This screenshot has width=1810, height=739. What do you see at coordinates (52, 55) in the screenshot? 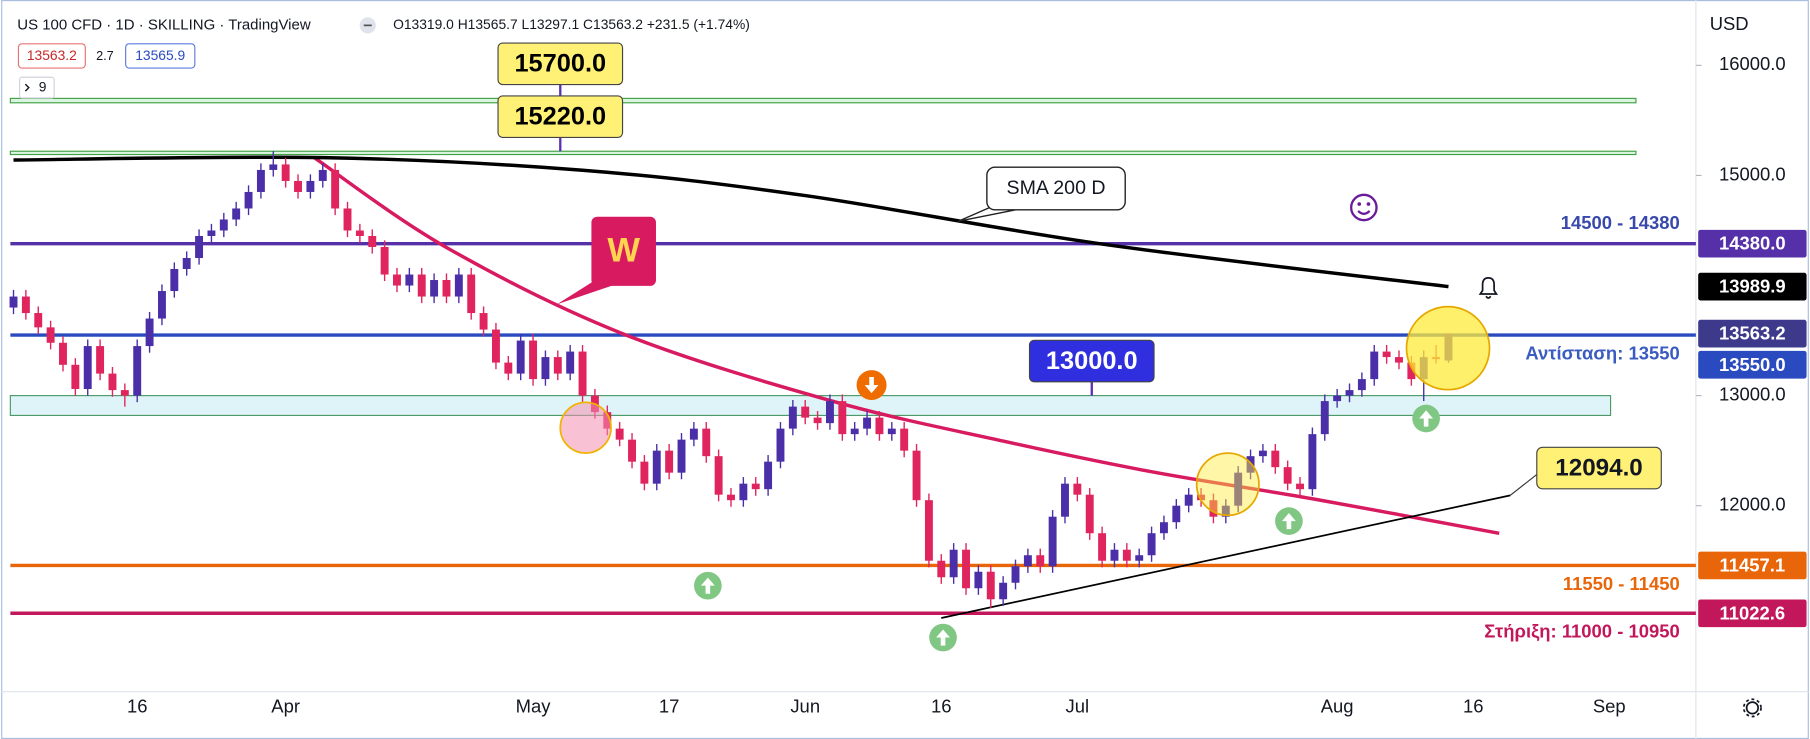
I see `bid-price: 13563.2` at bounding box center [52, 55].